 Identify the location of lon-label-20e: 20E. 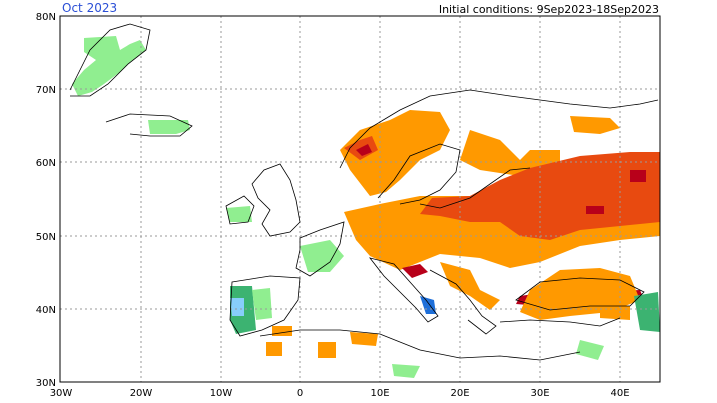
(459, 393).